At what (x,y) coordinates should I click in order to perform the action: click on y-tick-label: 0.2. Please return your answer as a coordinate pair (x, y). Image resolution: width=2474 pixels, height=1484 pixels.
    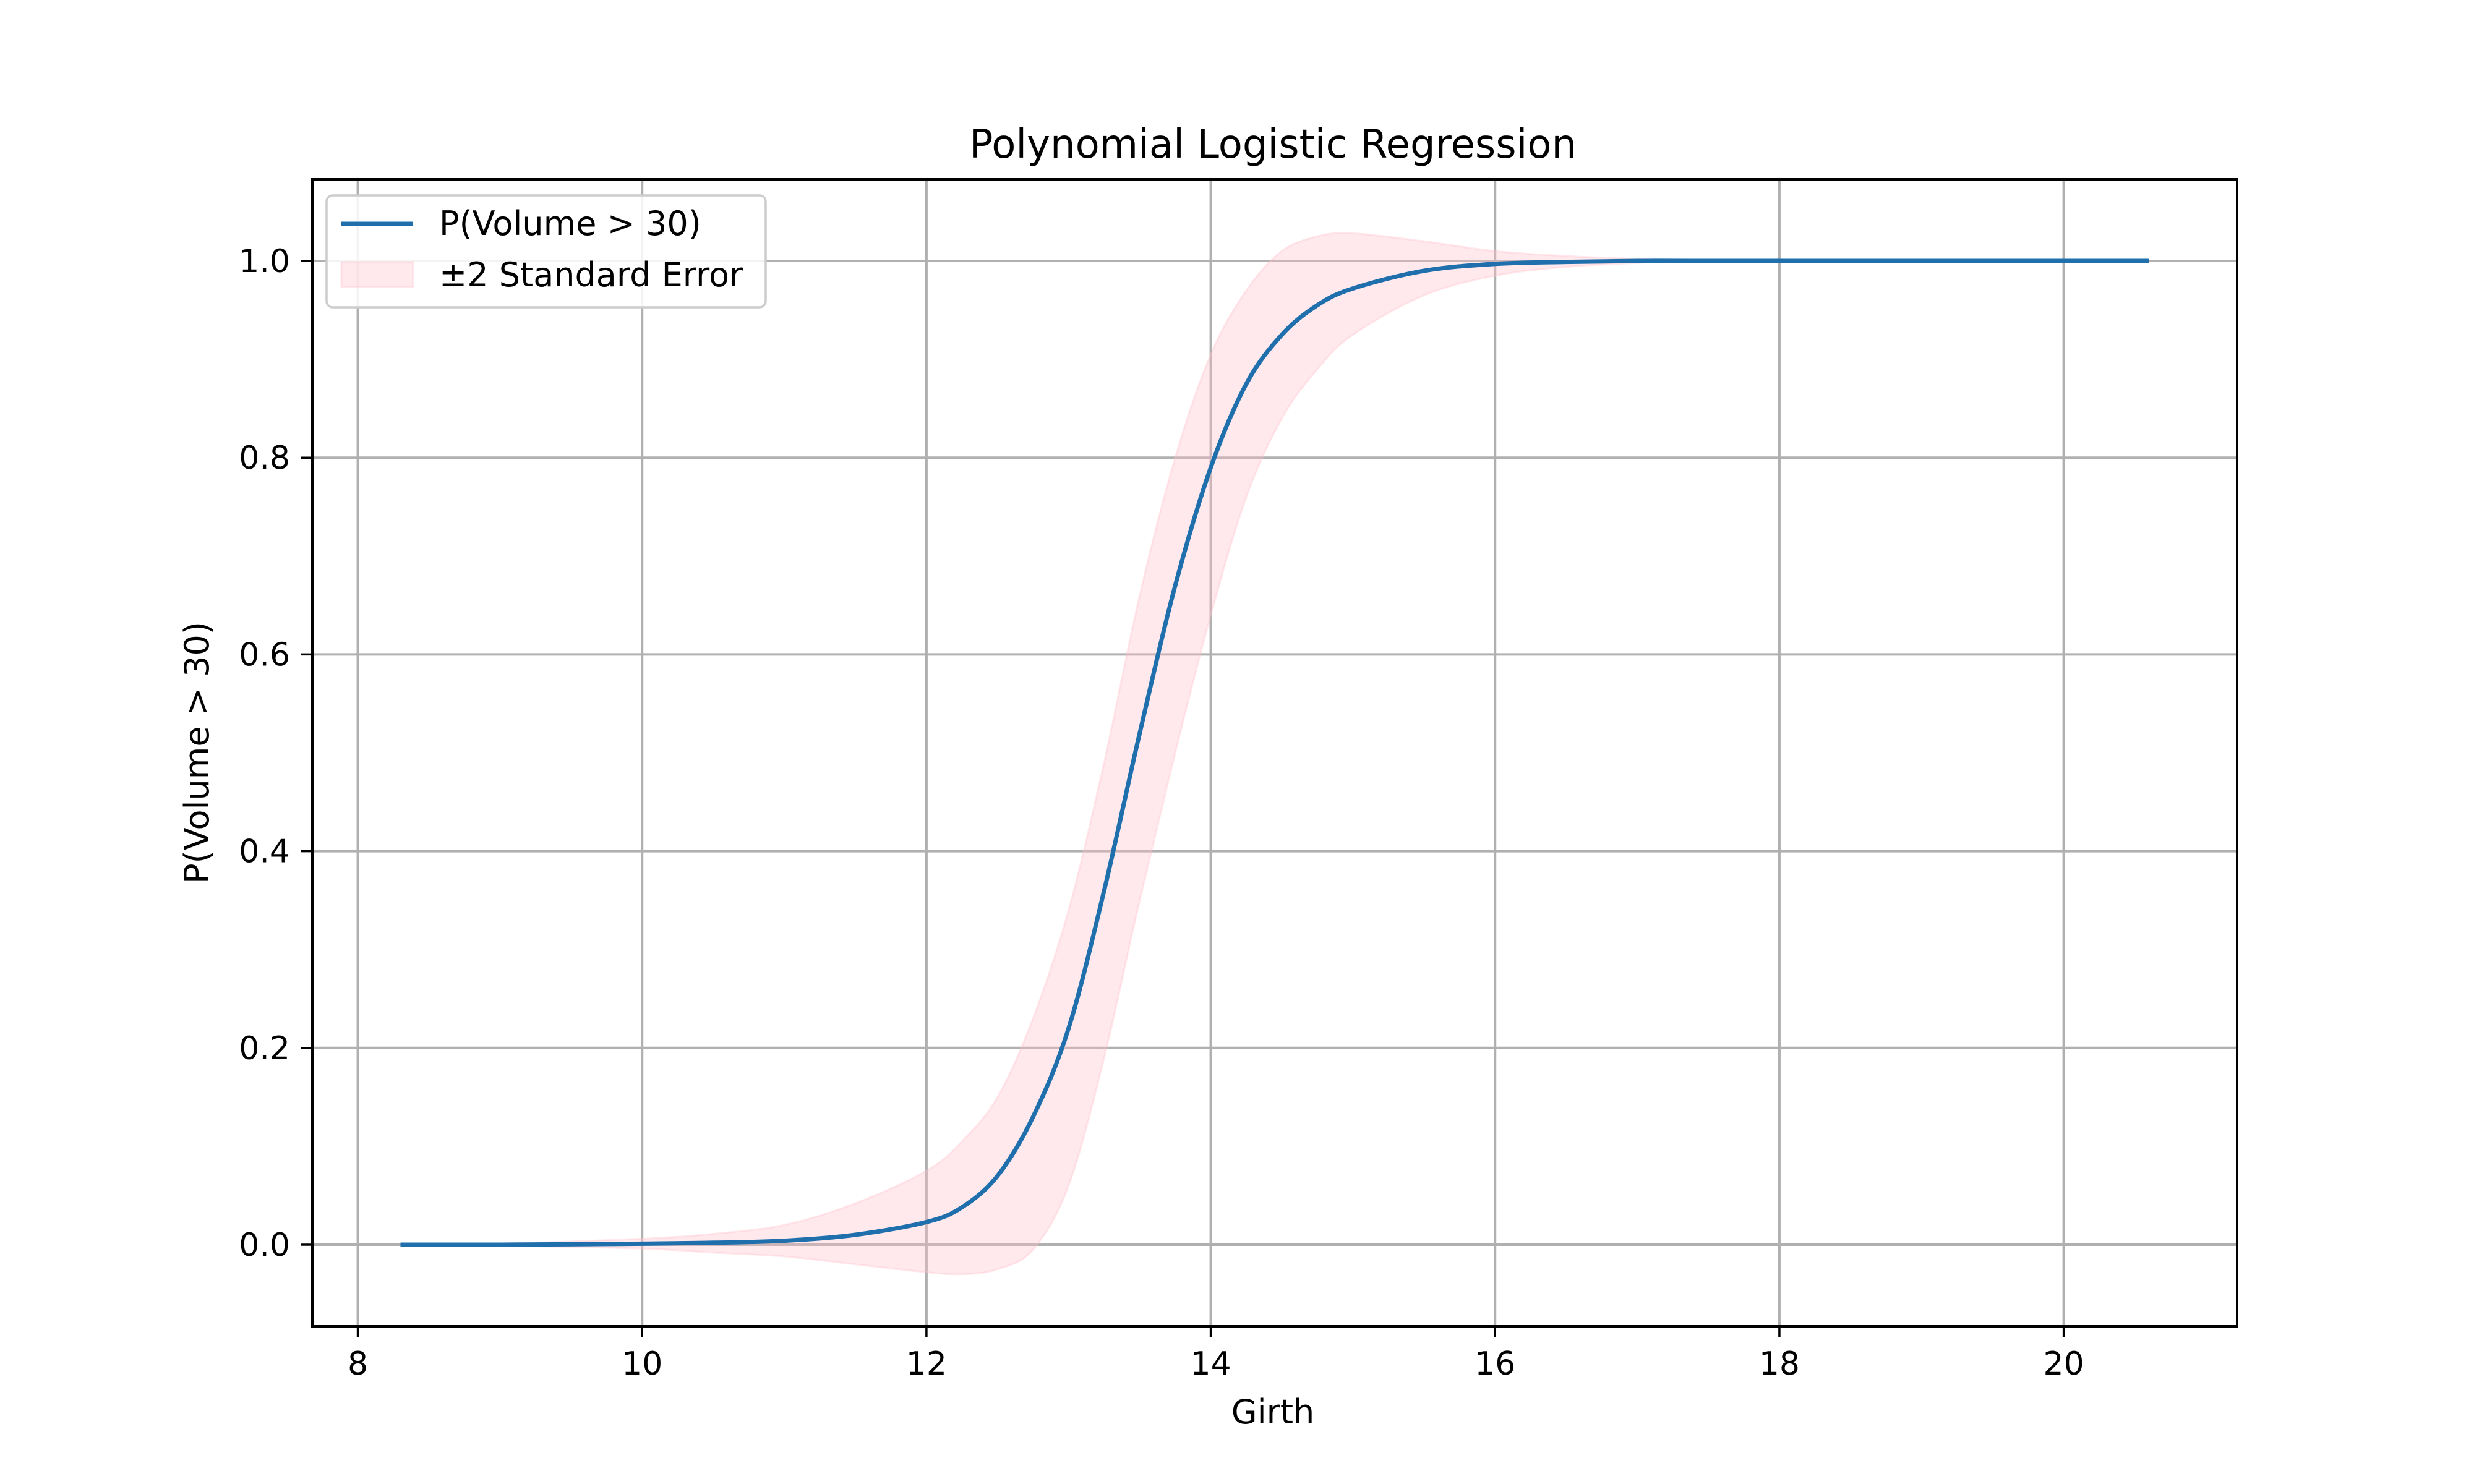
    Looking at the image, I should click on (264, 1048).